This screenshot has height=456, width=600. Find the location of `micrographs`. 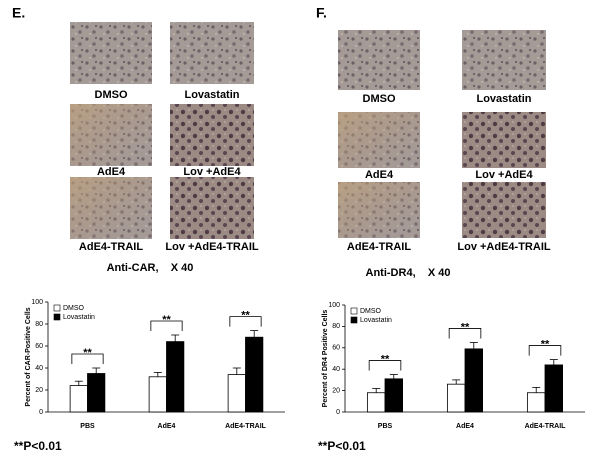

micrographs is located at coordinates (162, 130).